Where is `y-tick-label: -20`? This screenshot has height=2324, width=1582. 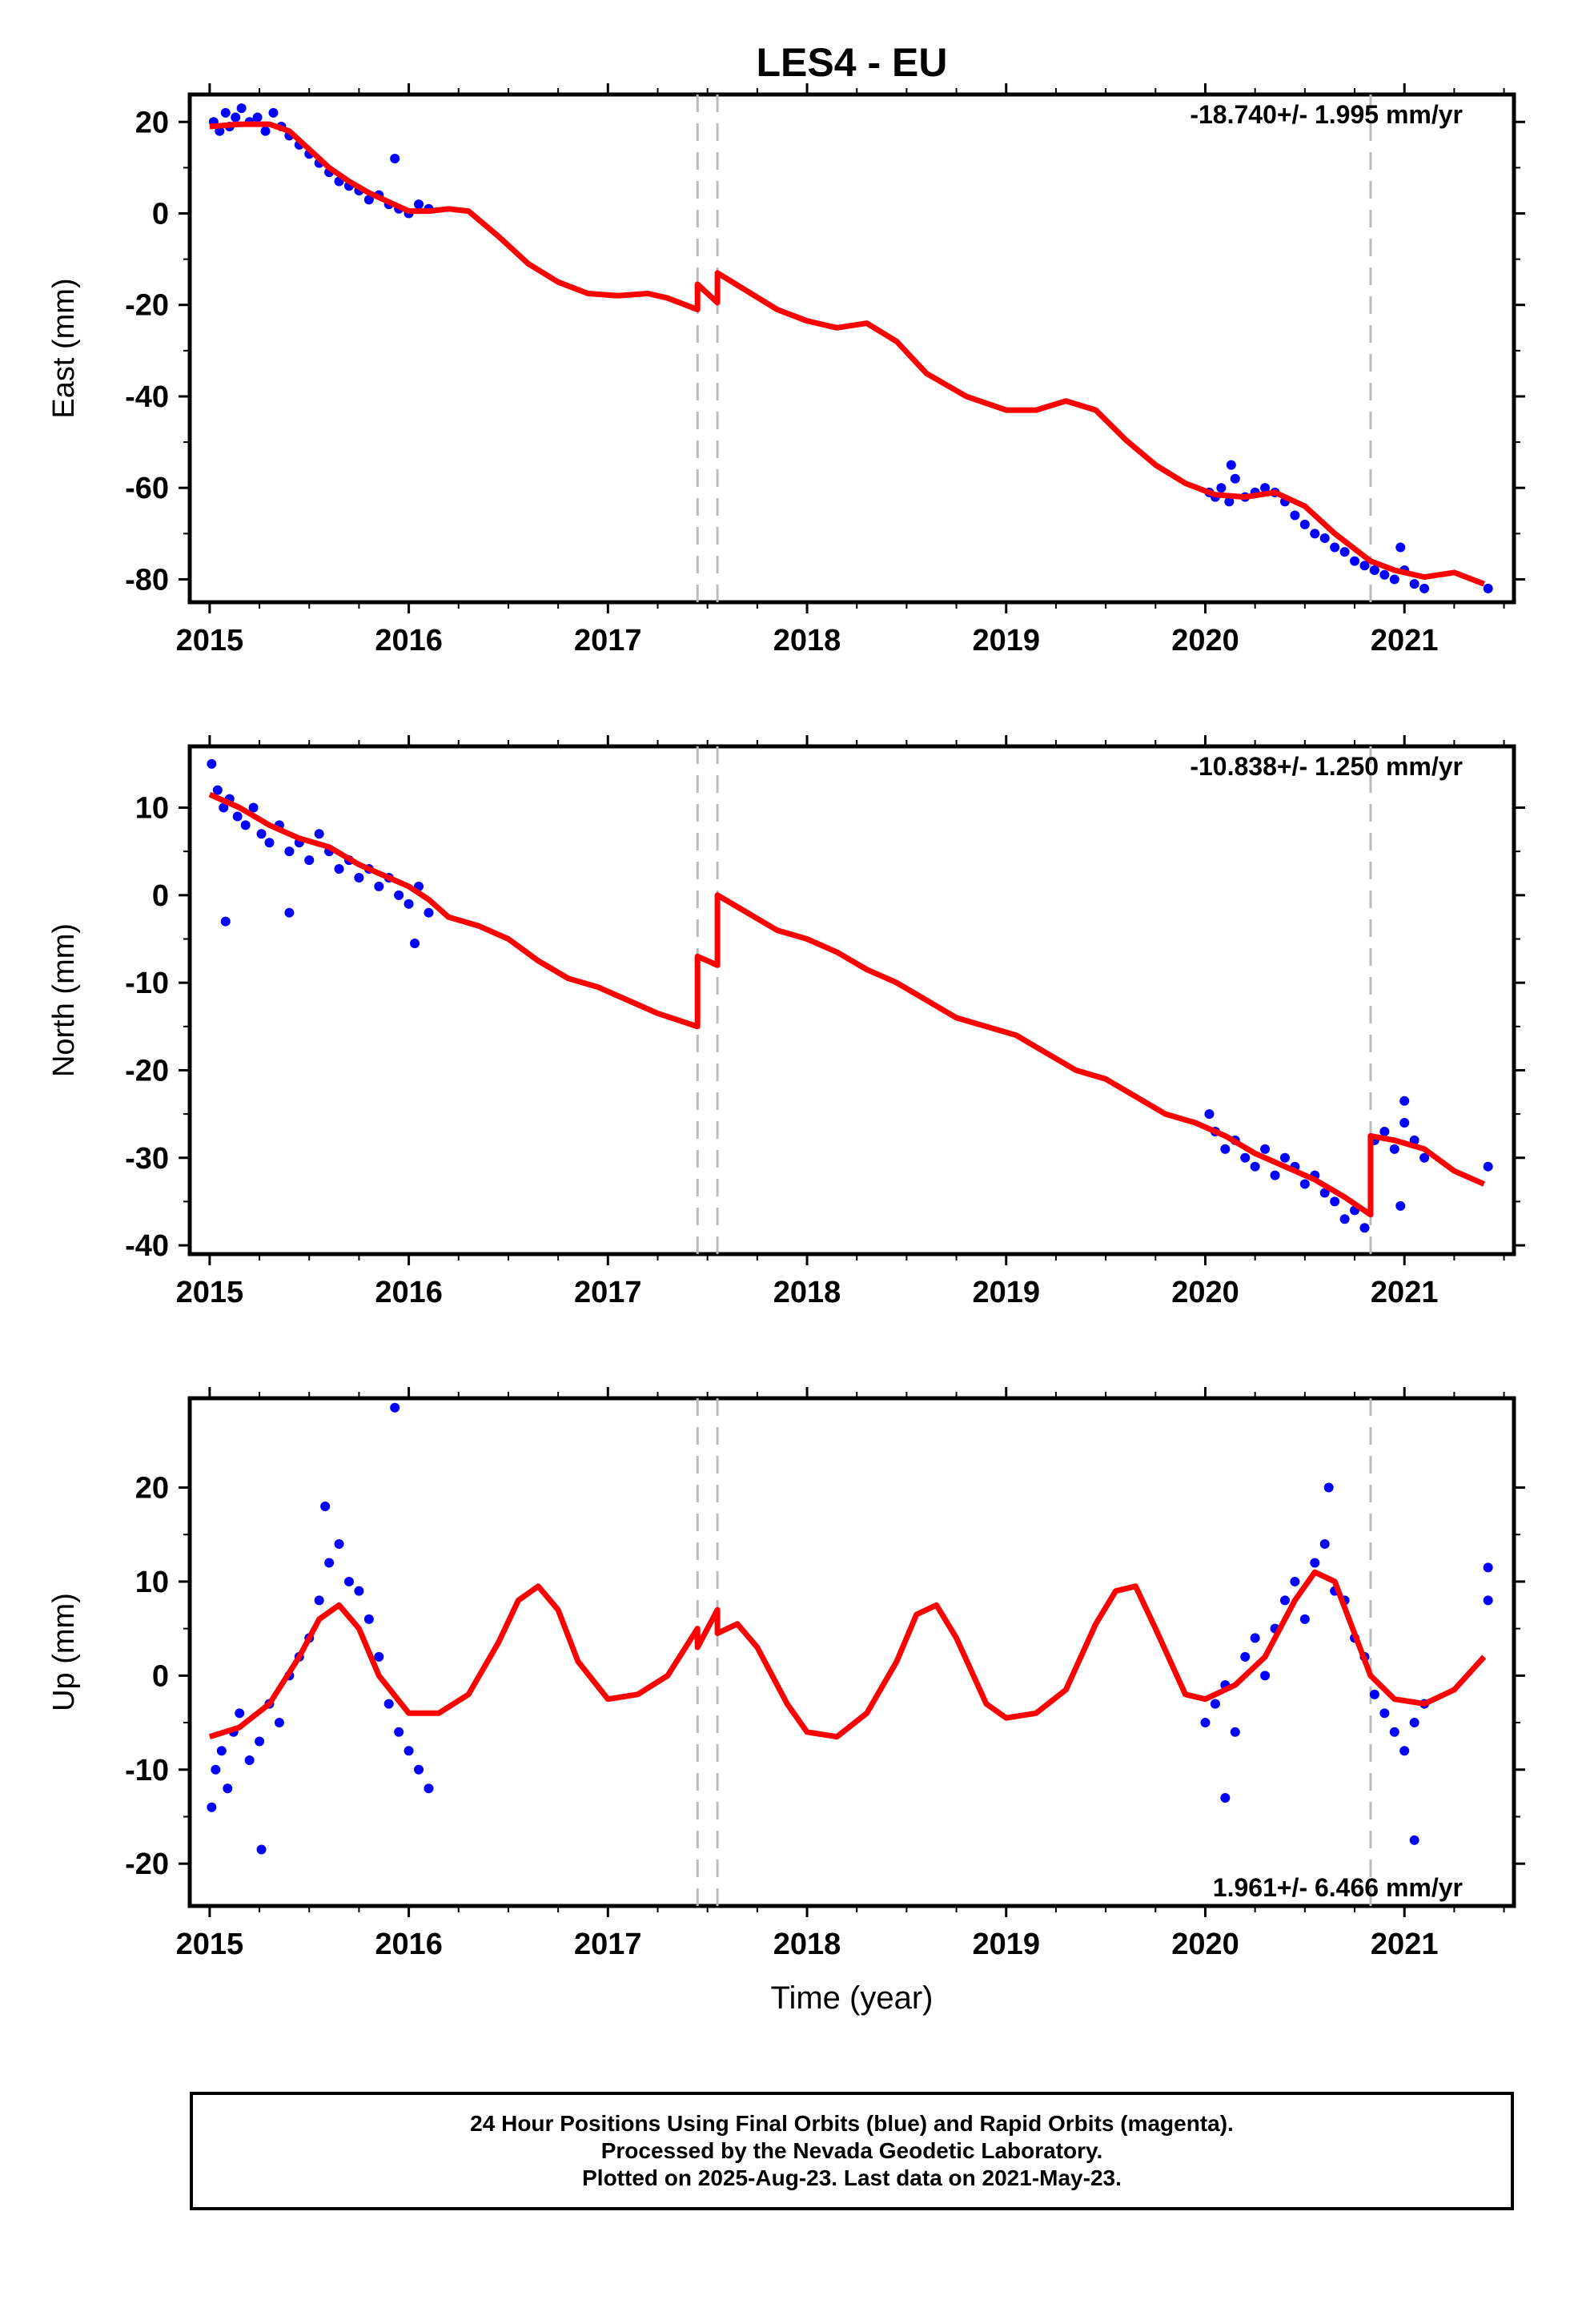
y-tick-label: -20 is located at coordinates (147, 1864).